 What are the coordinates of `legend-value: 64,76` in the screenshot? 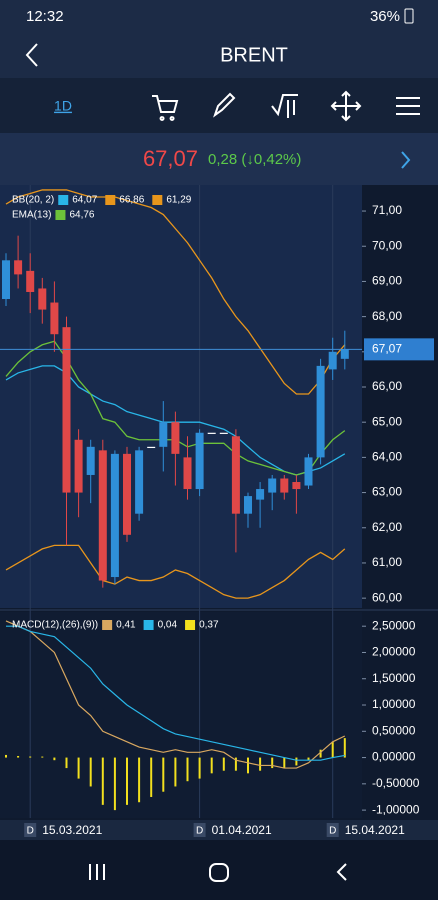 It's located at (81, 215).